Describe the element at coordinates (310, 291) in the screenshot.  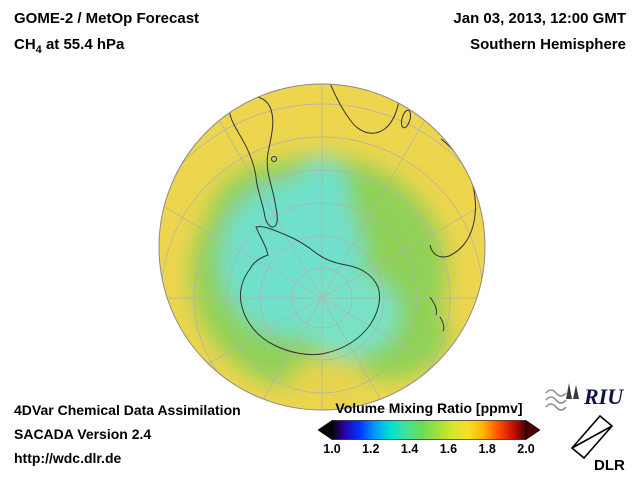
I see `coastline-antarctica` at that location.